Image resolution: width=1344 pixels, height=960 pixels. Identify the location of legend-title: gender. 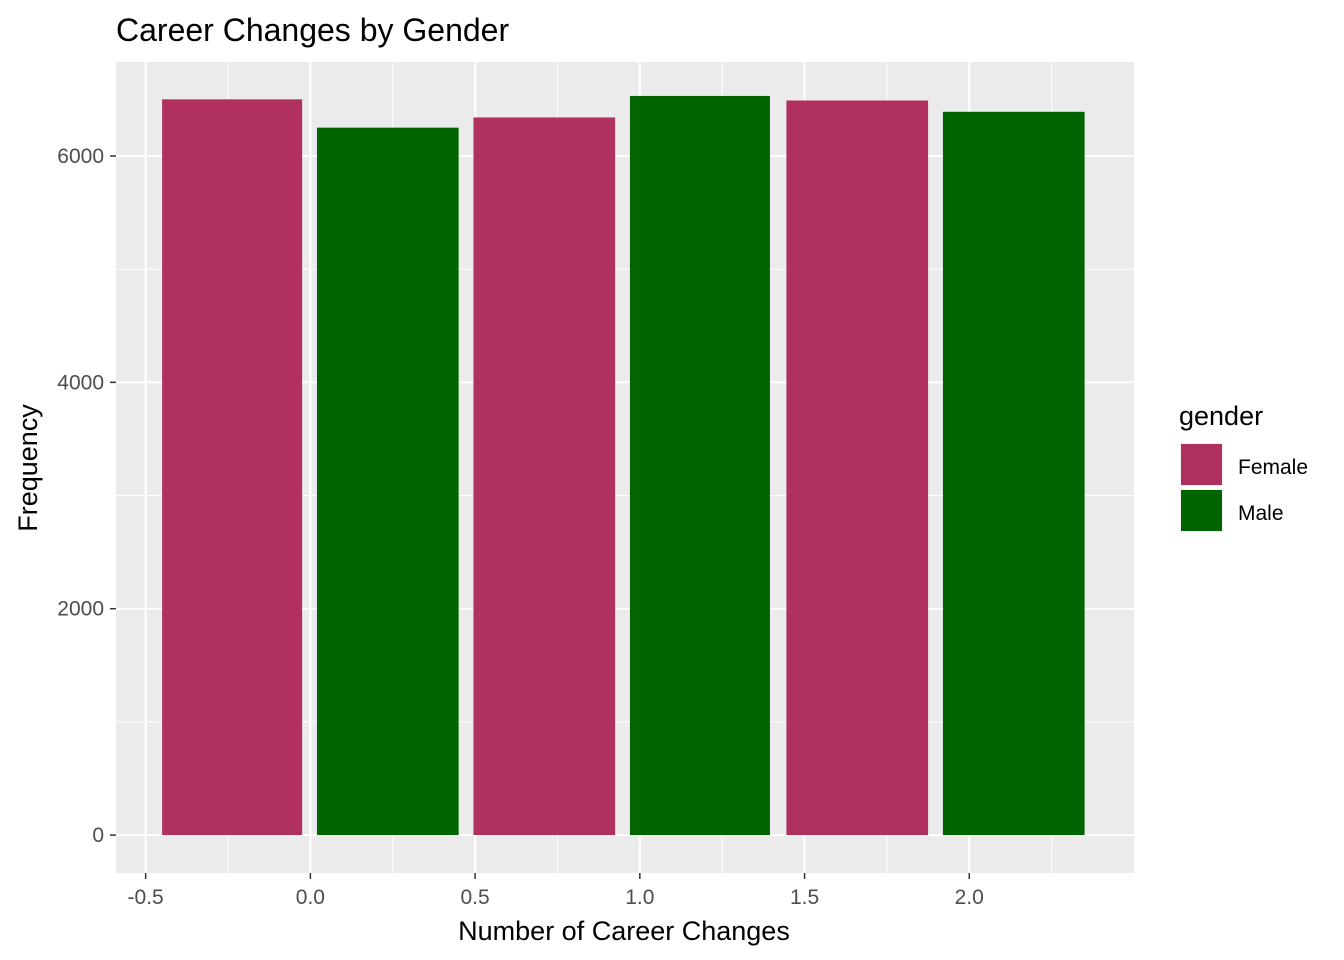
(1221, 416).